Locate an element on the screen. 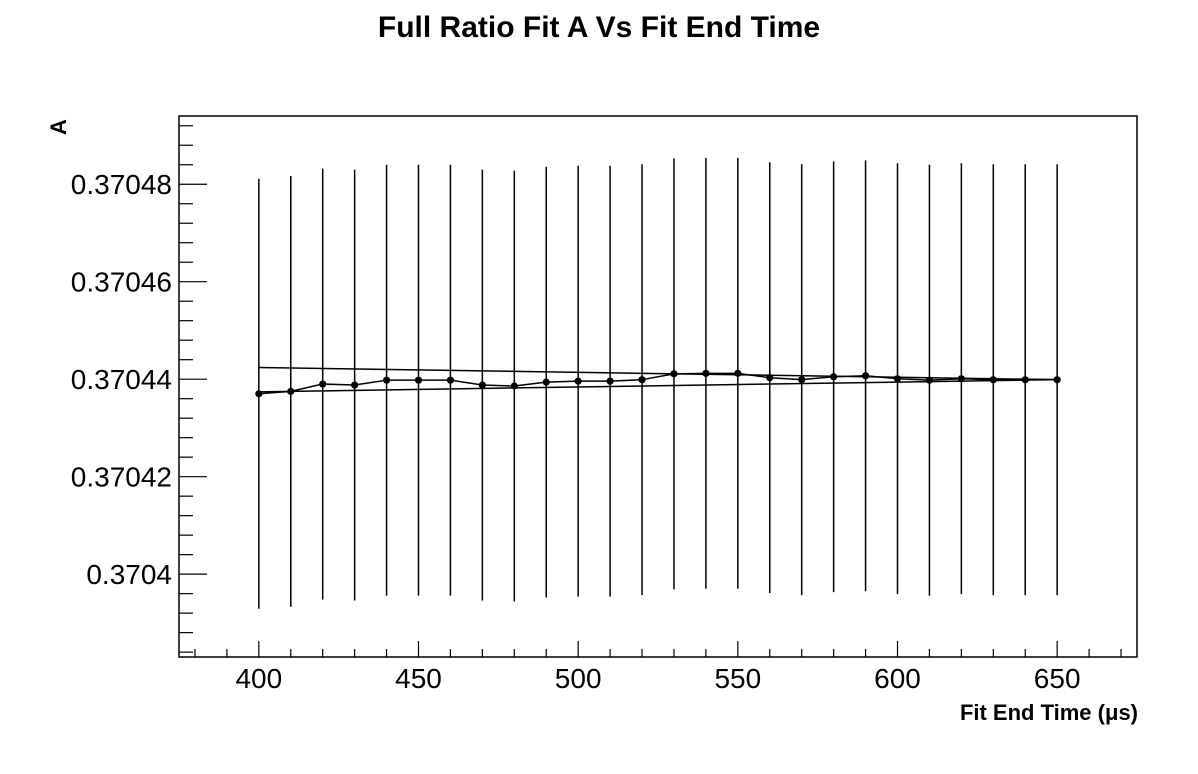 The height and width of the screenshot is (774, 1198). y-tick-label: 0.3704 is located at coordinates (129, 574).